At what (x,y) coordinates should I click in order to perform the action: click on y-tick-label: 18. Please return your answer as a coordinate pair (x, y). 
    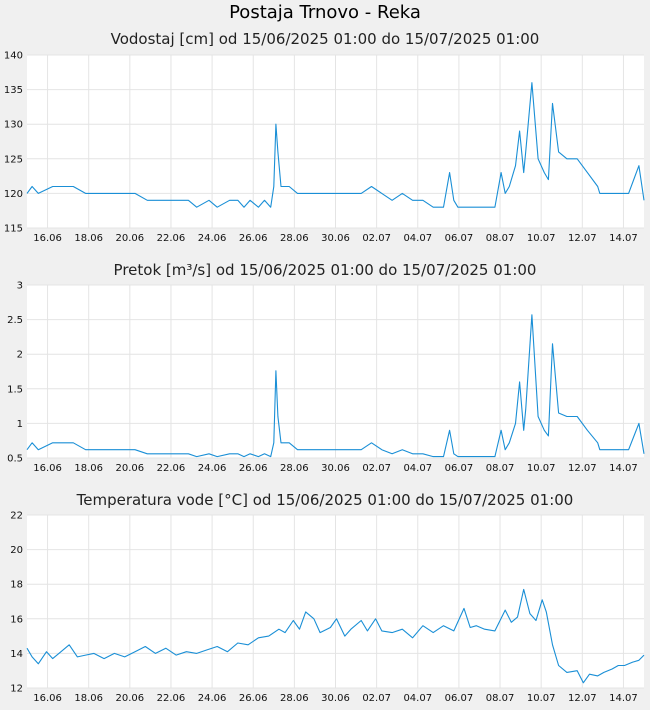
    Looking at the image, I should click on (16, 585).